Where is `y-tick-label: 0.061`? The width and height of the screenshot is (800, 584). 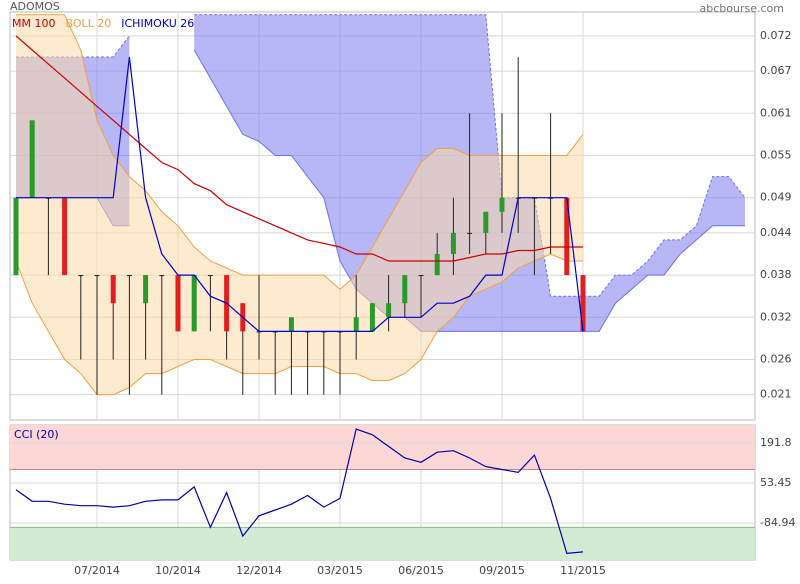
y-tick-label: 0.061 is located at coordinates (776, 112).